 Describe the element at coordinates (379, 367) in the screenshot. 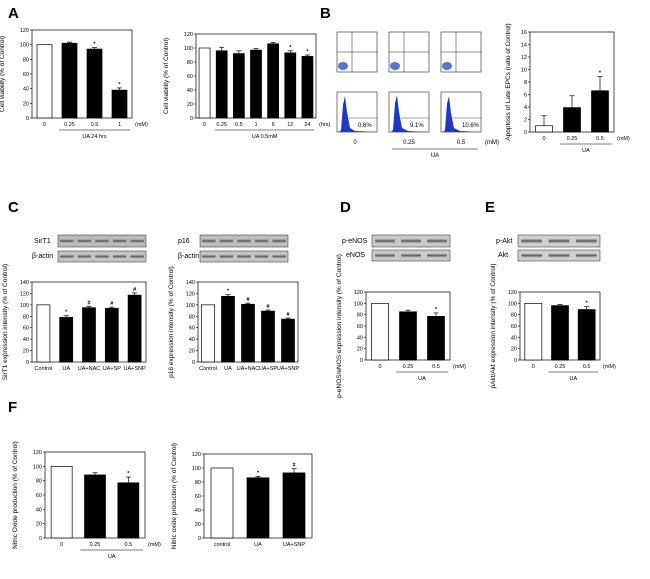

I see `d1-xtick-label-0: 0` at that location.